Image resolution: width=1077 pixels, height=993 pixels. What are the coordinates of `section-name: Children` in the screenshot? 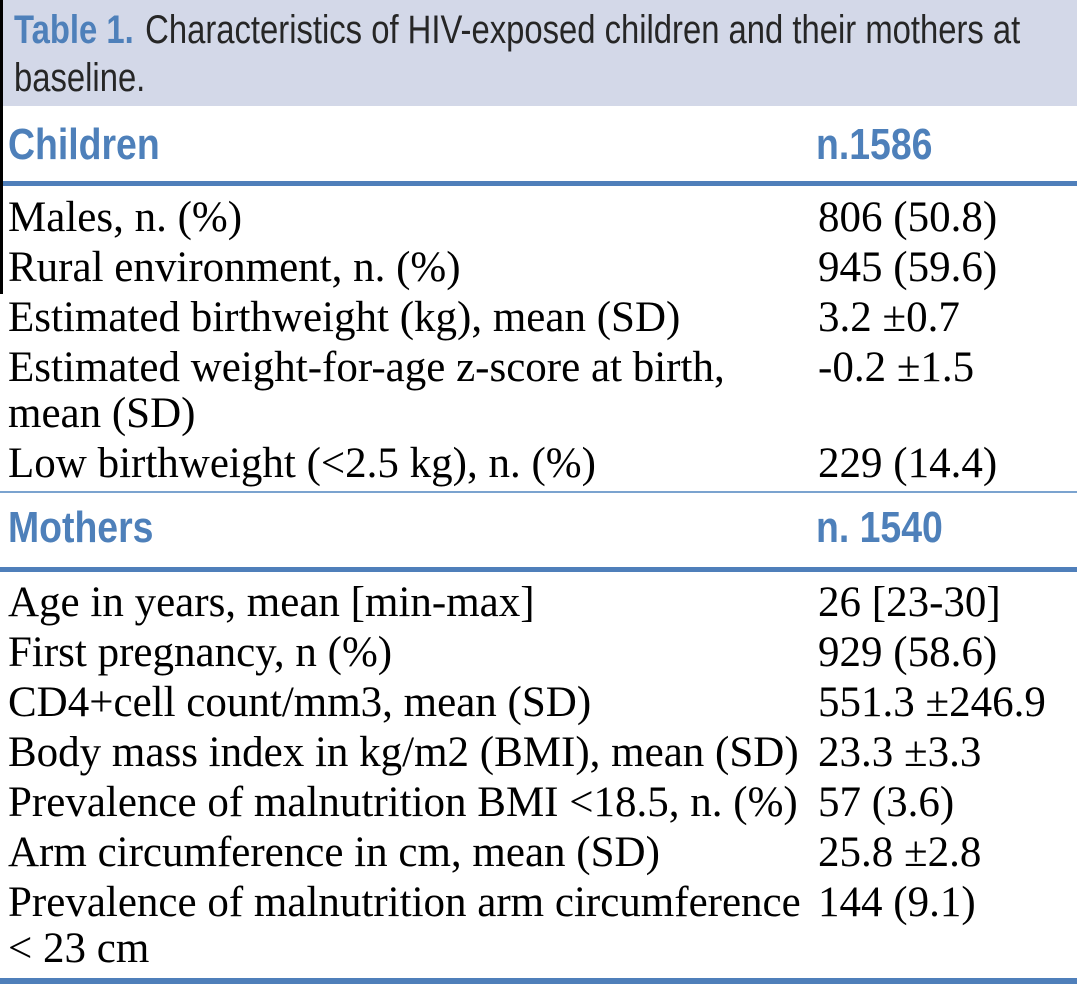 It's located at (412, 145).